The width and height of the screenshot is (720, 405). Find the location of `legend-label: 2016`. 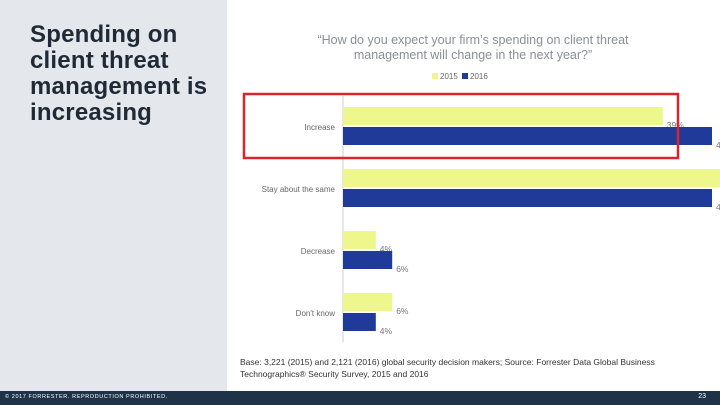

legend-label: 2016 is located at coordinates (479, 76).